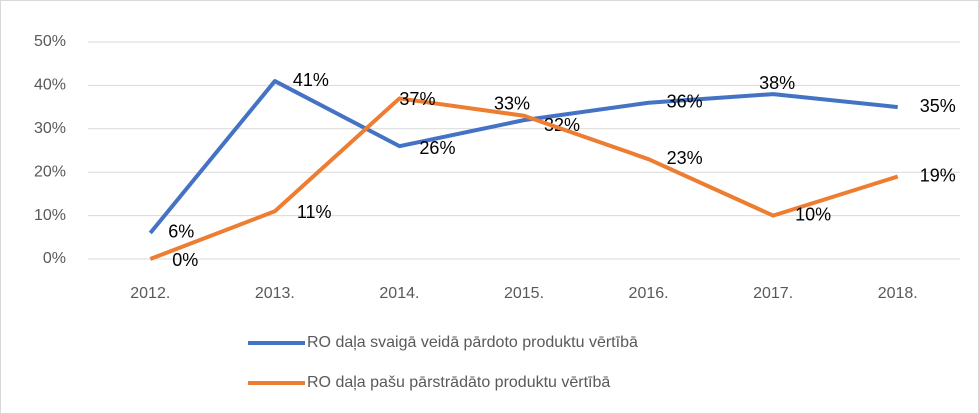 This screenshot has height=414, width=979. I want to click on data-label: 0%, so click(185, 260).